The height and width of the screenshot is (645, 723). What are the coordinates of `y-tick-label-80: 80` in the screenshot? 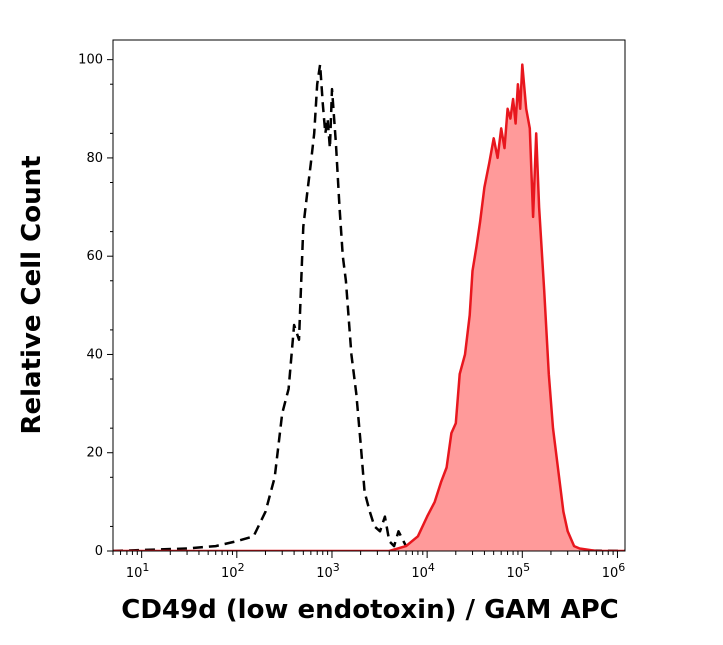 It's located at (94, 158).